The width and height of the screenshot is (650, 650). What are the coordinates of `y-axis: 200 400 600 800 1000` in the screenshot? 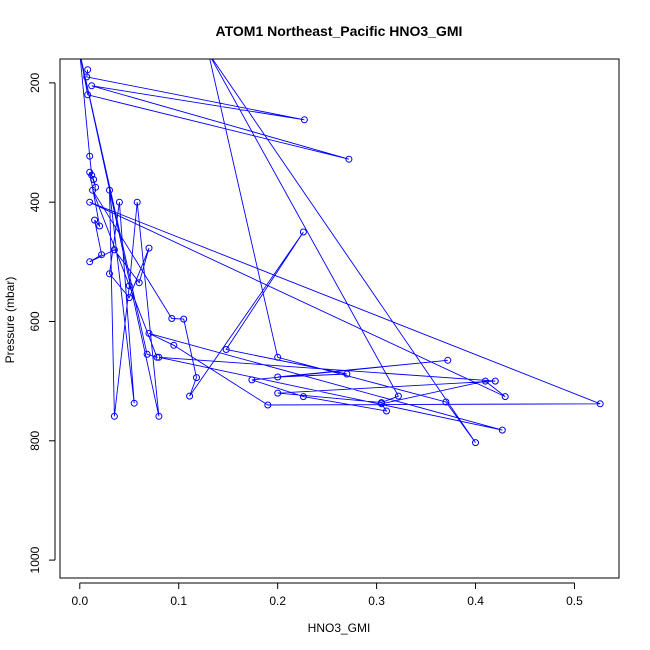 It's located at (42, 323).